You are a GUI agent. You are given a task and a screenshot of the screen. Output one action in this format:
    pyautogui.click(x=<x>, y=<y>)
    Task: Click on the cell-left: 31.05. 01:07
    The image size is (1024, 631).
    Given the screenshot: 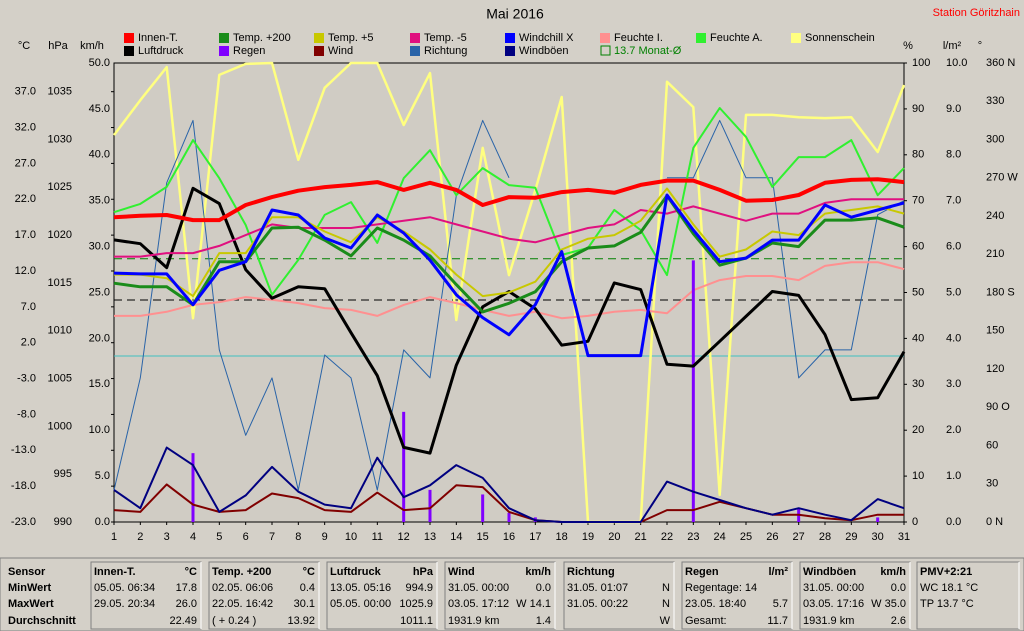 What is the action you would take?
    pyautogui.click(x=597, y=588)
    